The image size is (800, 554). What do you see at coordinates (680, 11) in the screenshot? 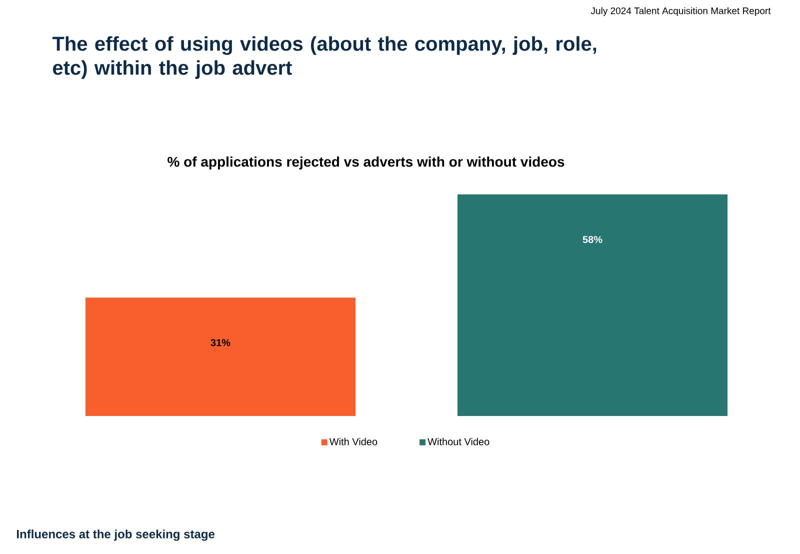
I see `text: July 2024 Talent Acquisition Market Report` at bounding box center [680, 11].